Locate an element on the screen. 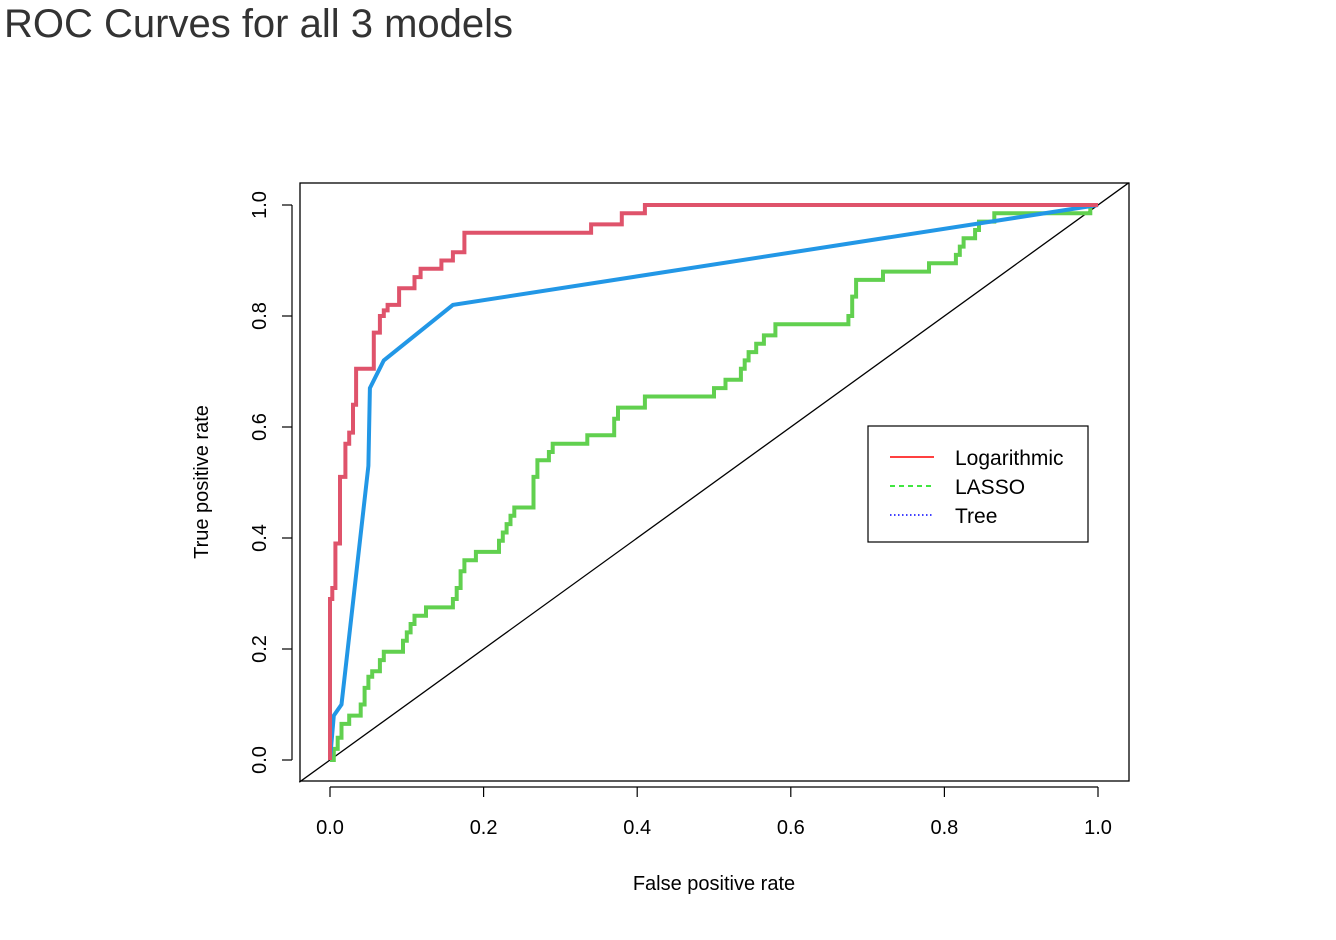 The height and width of the screenshot is (940, 1336). x-axis-label: False positive rate is located at coordinates (714, 884).